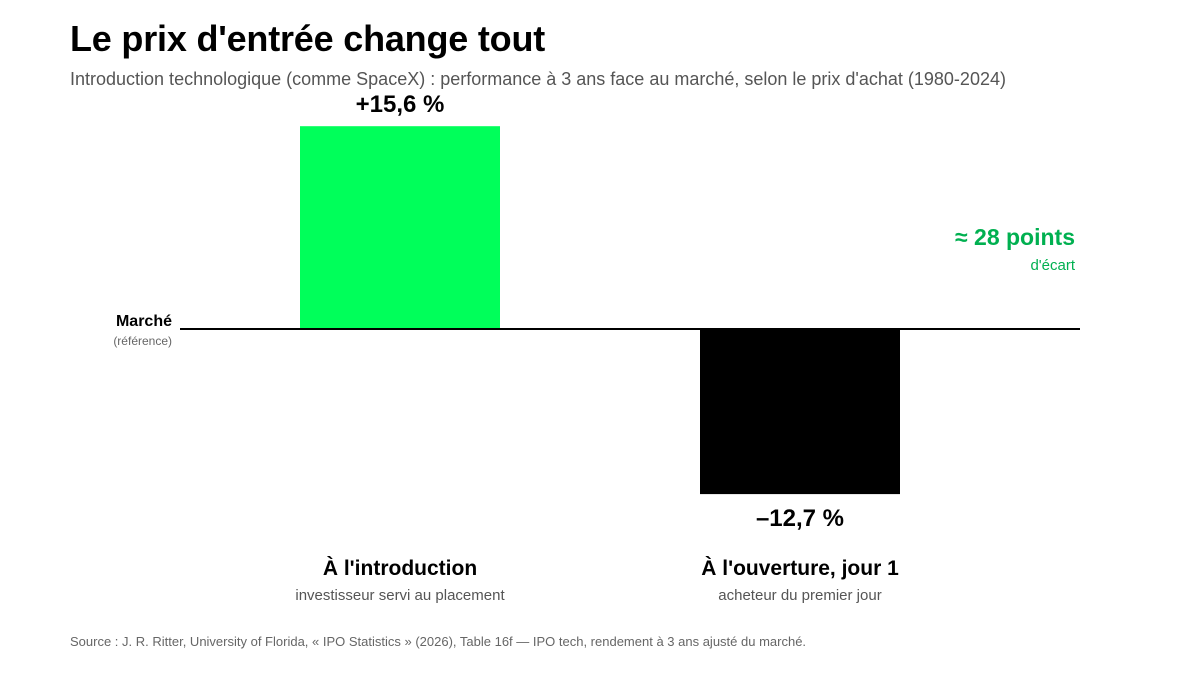  Describe the element at coordinates (400, 595) in the screenshot. I see `category-sublabel-1: investisseur servi au placement` at that location.